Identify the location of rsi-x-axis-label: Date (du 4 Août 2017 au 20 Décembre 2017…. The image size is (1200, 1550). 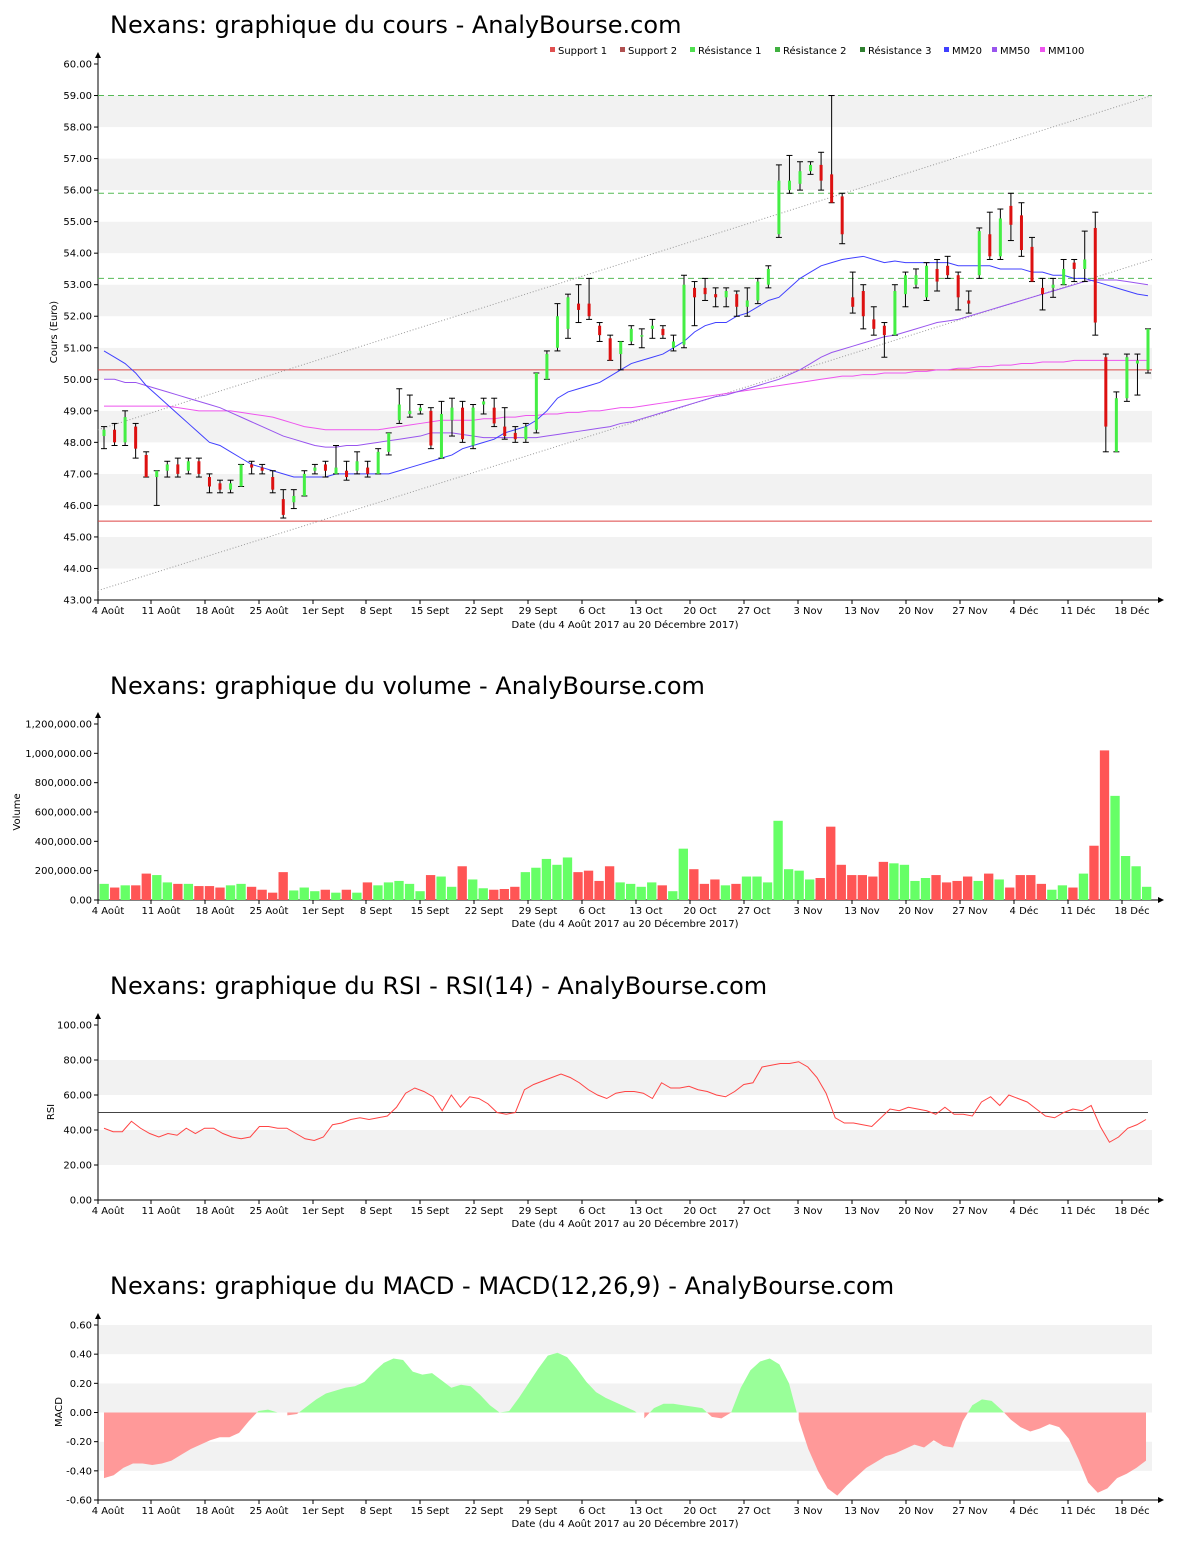
(625, 1224).